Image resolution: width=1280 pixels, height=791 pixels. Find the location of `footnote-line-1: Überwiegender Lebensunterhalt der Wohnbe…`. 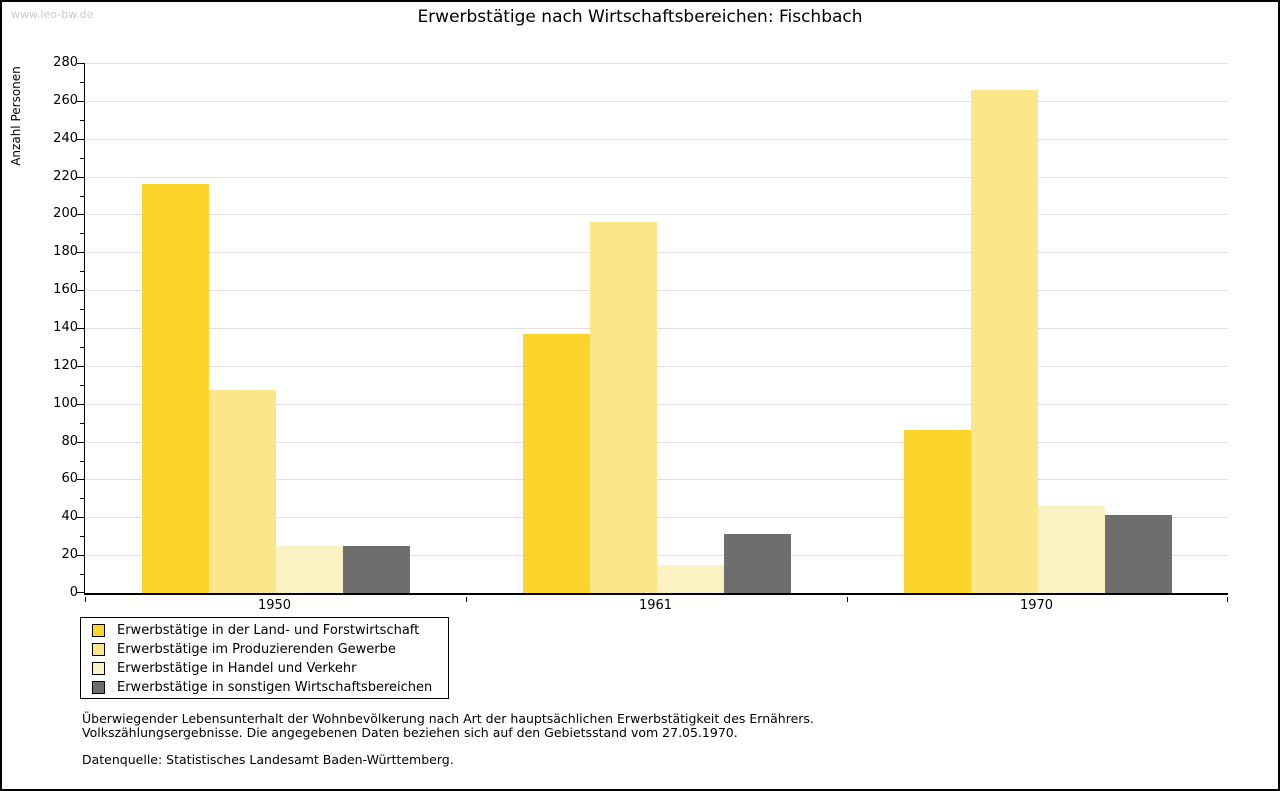

footnote-line-1: Überwiegender Lebensunterhalt der Wohnbe… is located at coordinates (448, 718).